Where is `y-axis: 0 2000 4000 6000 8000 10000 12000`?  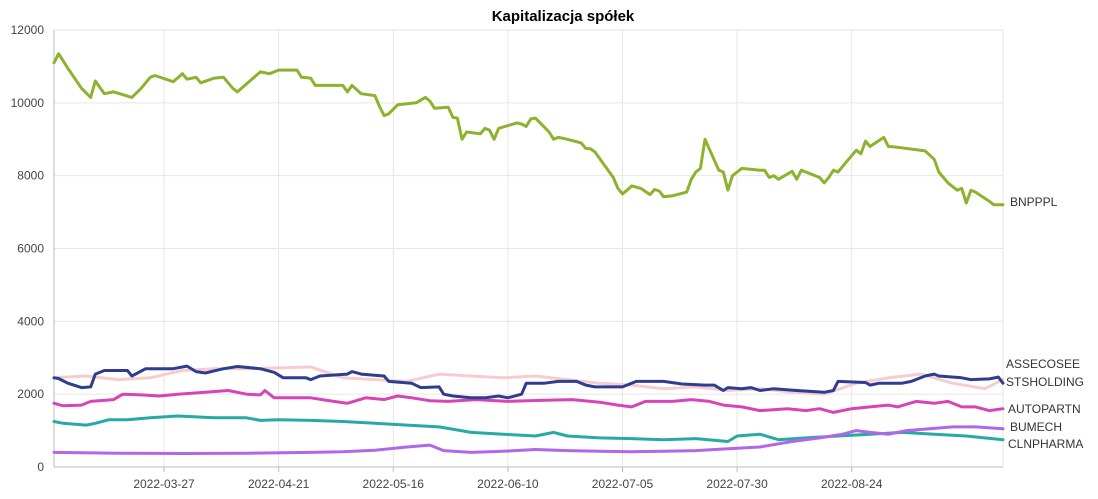
y-axis: 0 2000 4000 6000 8000 10000 12000 is located at coordinates (33, 248).